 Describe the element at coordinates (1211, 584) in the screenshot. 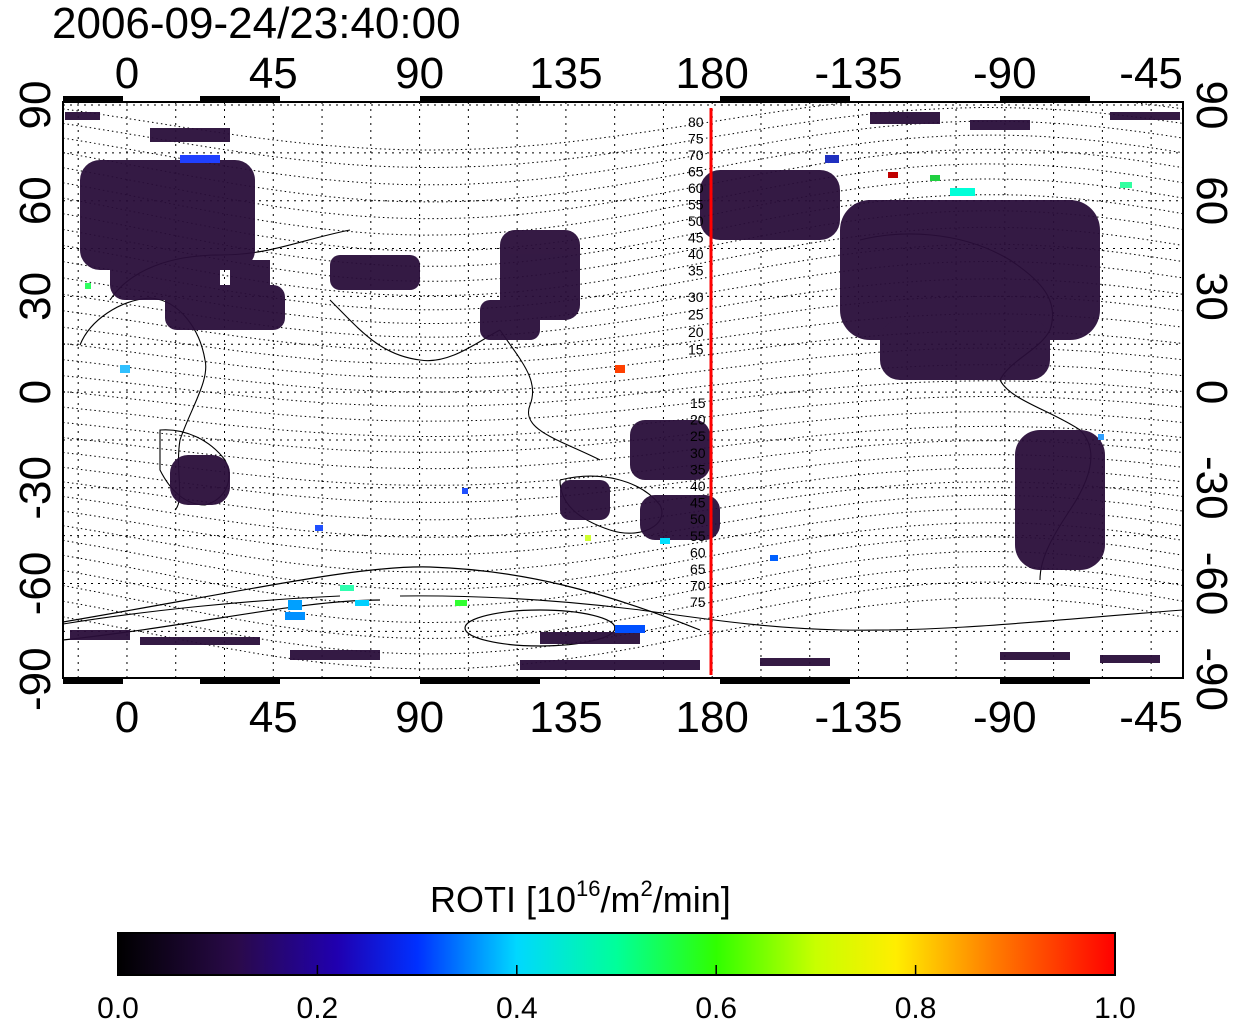

I see `y-tick-label-right: -60` at that location.